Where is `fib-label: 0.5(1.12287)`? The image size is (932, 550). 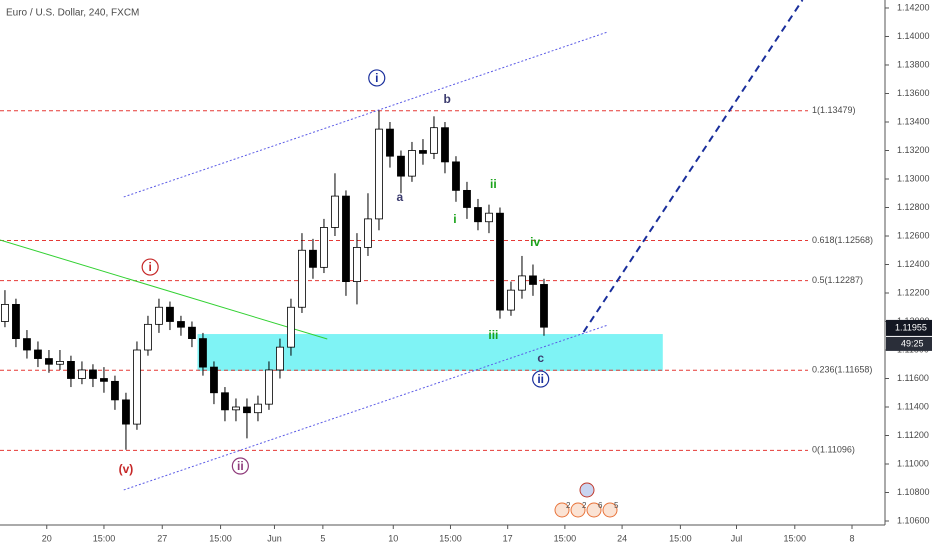
fib-label: 0.5(1.12287) is located at coordinates (837, 280).